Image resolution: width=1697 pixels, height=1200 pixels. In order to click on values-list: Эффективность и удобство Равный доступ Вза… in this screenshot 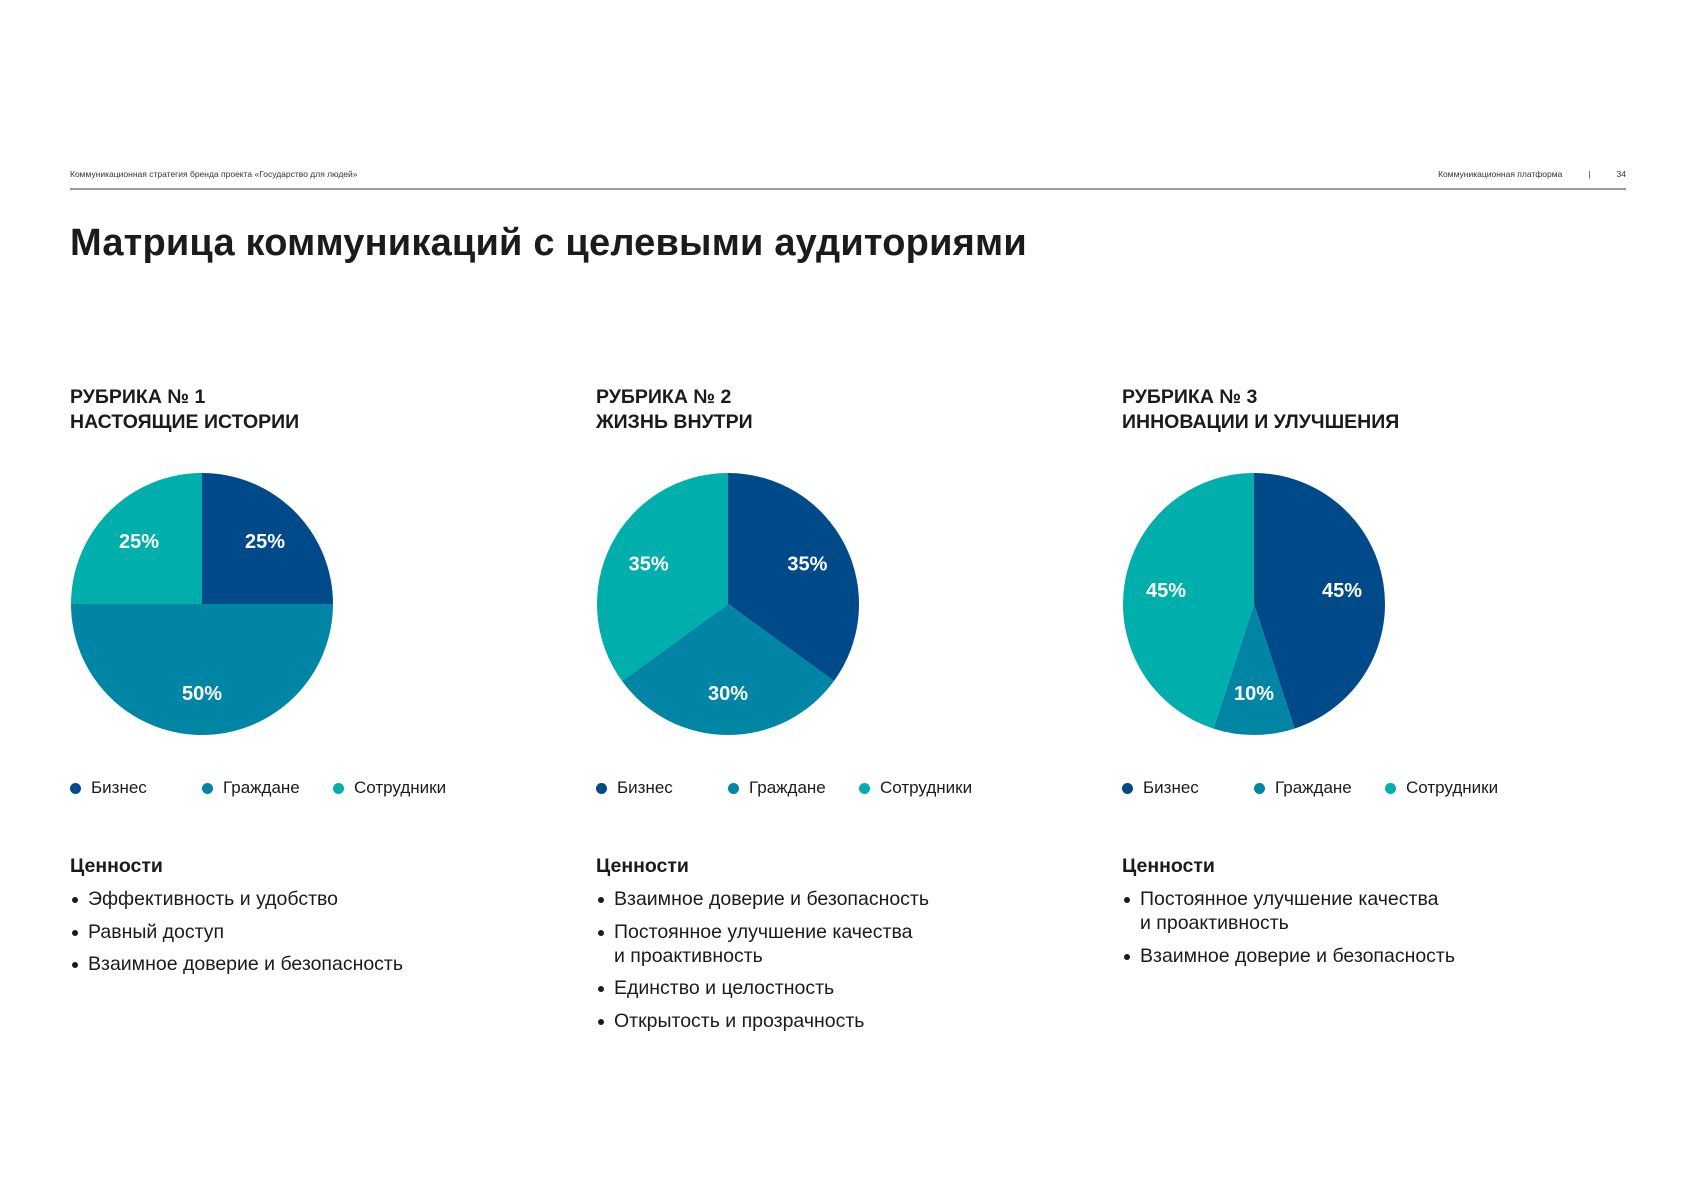, I will do `click(310, 931)`.